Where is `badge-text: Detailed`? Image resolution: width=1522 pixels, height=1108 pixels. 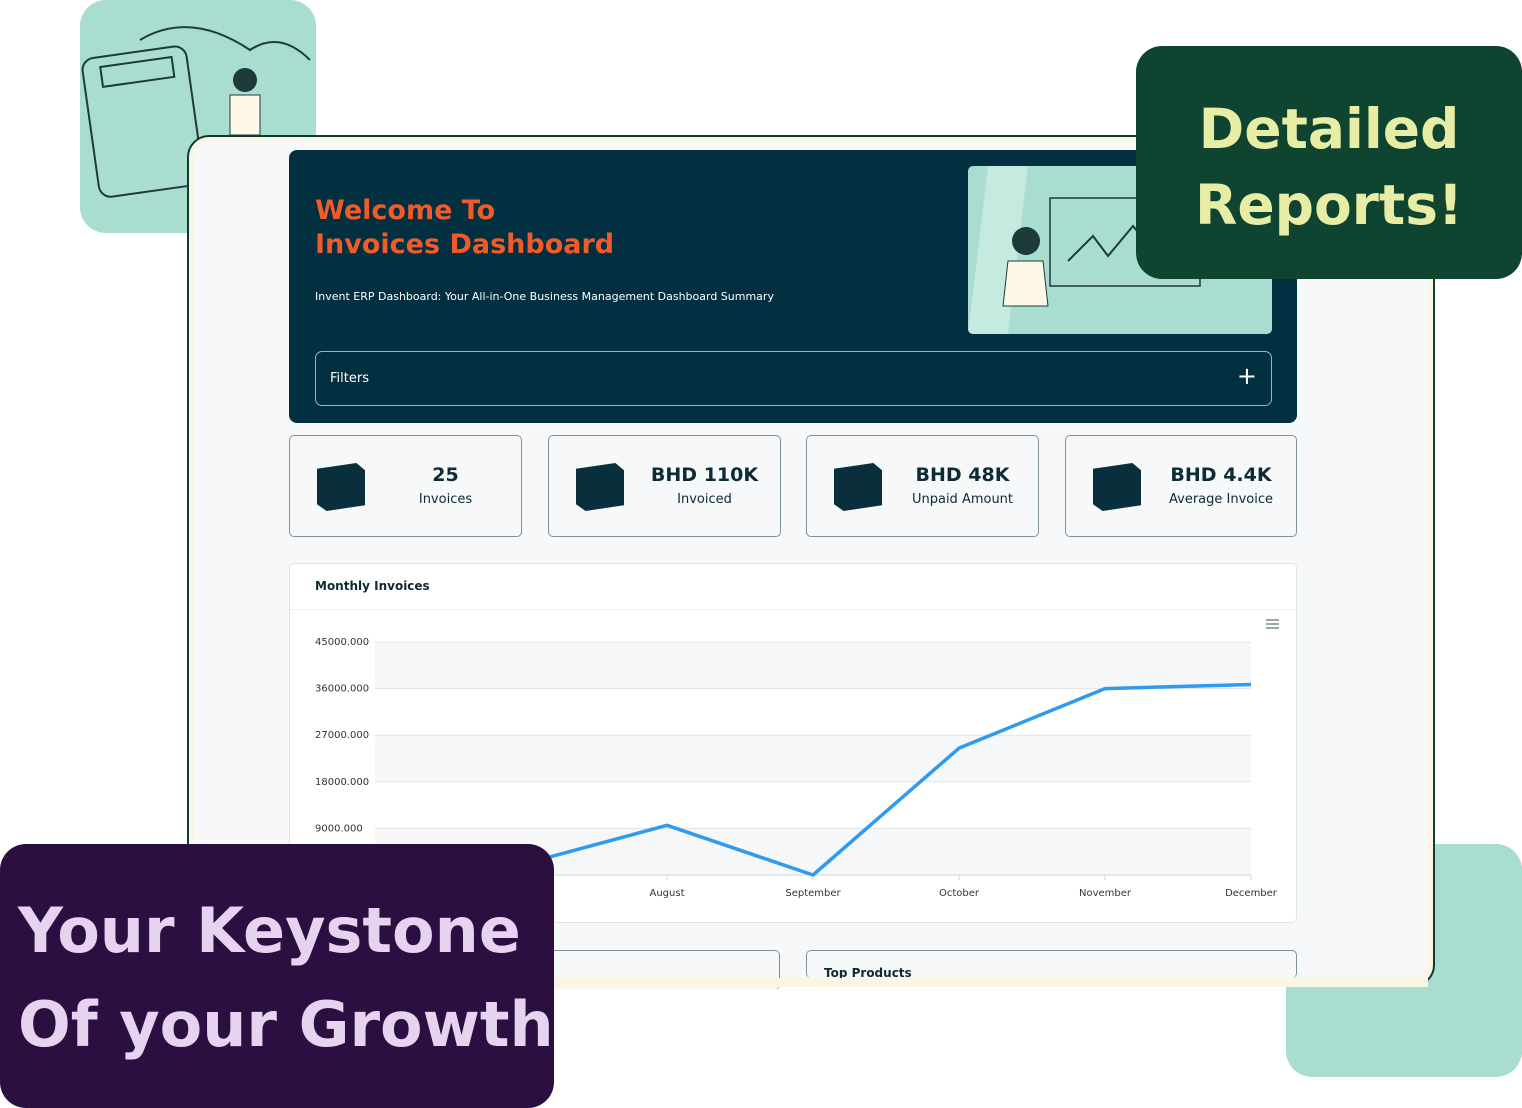 badge-text: Detailed is located at coordinates (1329, 129).